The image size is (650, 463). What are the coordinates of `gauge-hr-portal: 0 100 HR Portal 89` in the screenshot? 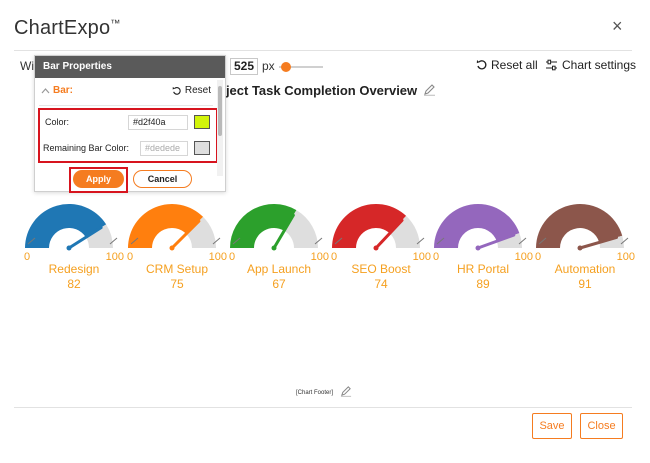 It's located at (483, 250).